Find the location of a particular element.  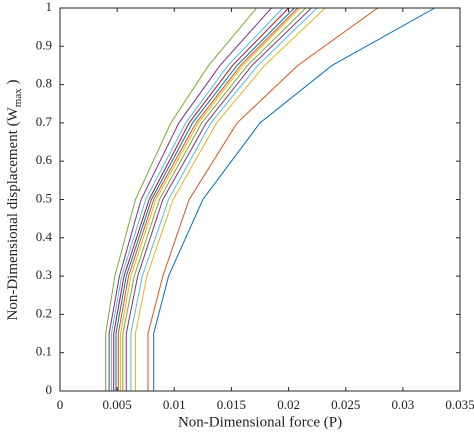

x-tick-label: 0.005 is located at coordinates (117, 404).